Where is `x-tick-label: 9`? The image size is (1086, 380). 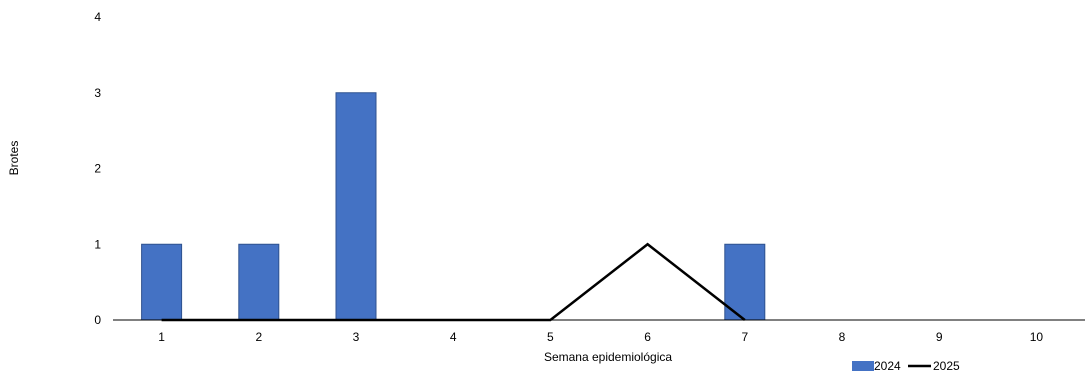
x-tick-label: 9 is located at coordinates (939, 337).